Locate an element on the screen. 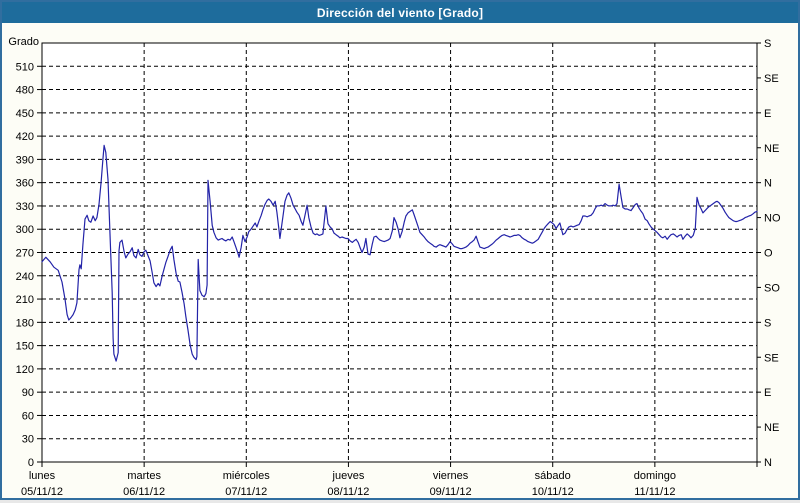  y-right-tick-label: SO is located at coordinates (772, 288).